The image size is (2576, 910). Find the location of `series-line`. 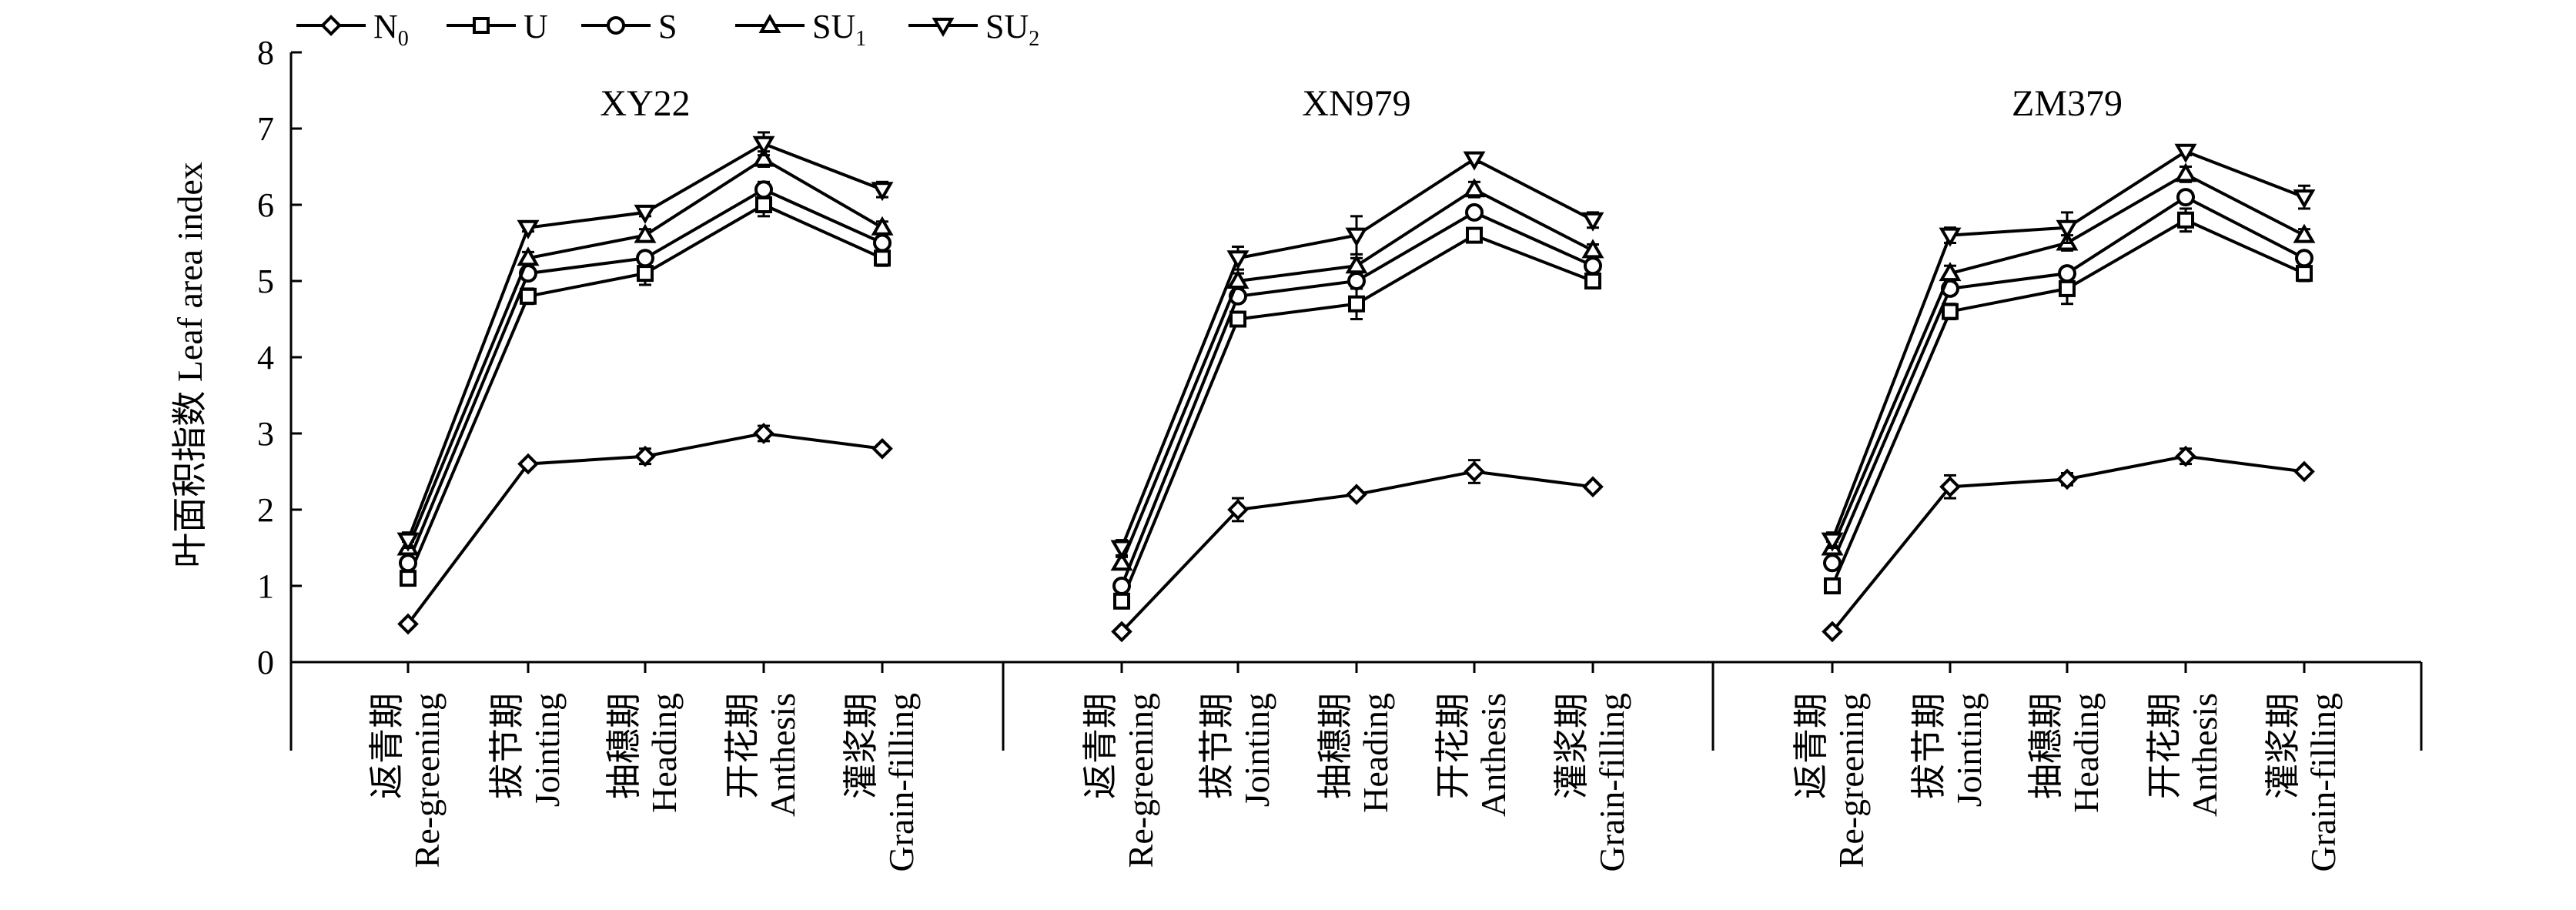

series-line is located at coordinates (645, 341).